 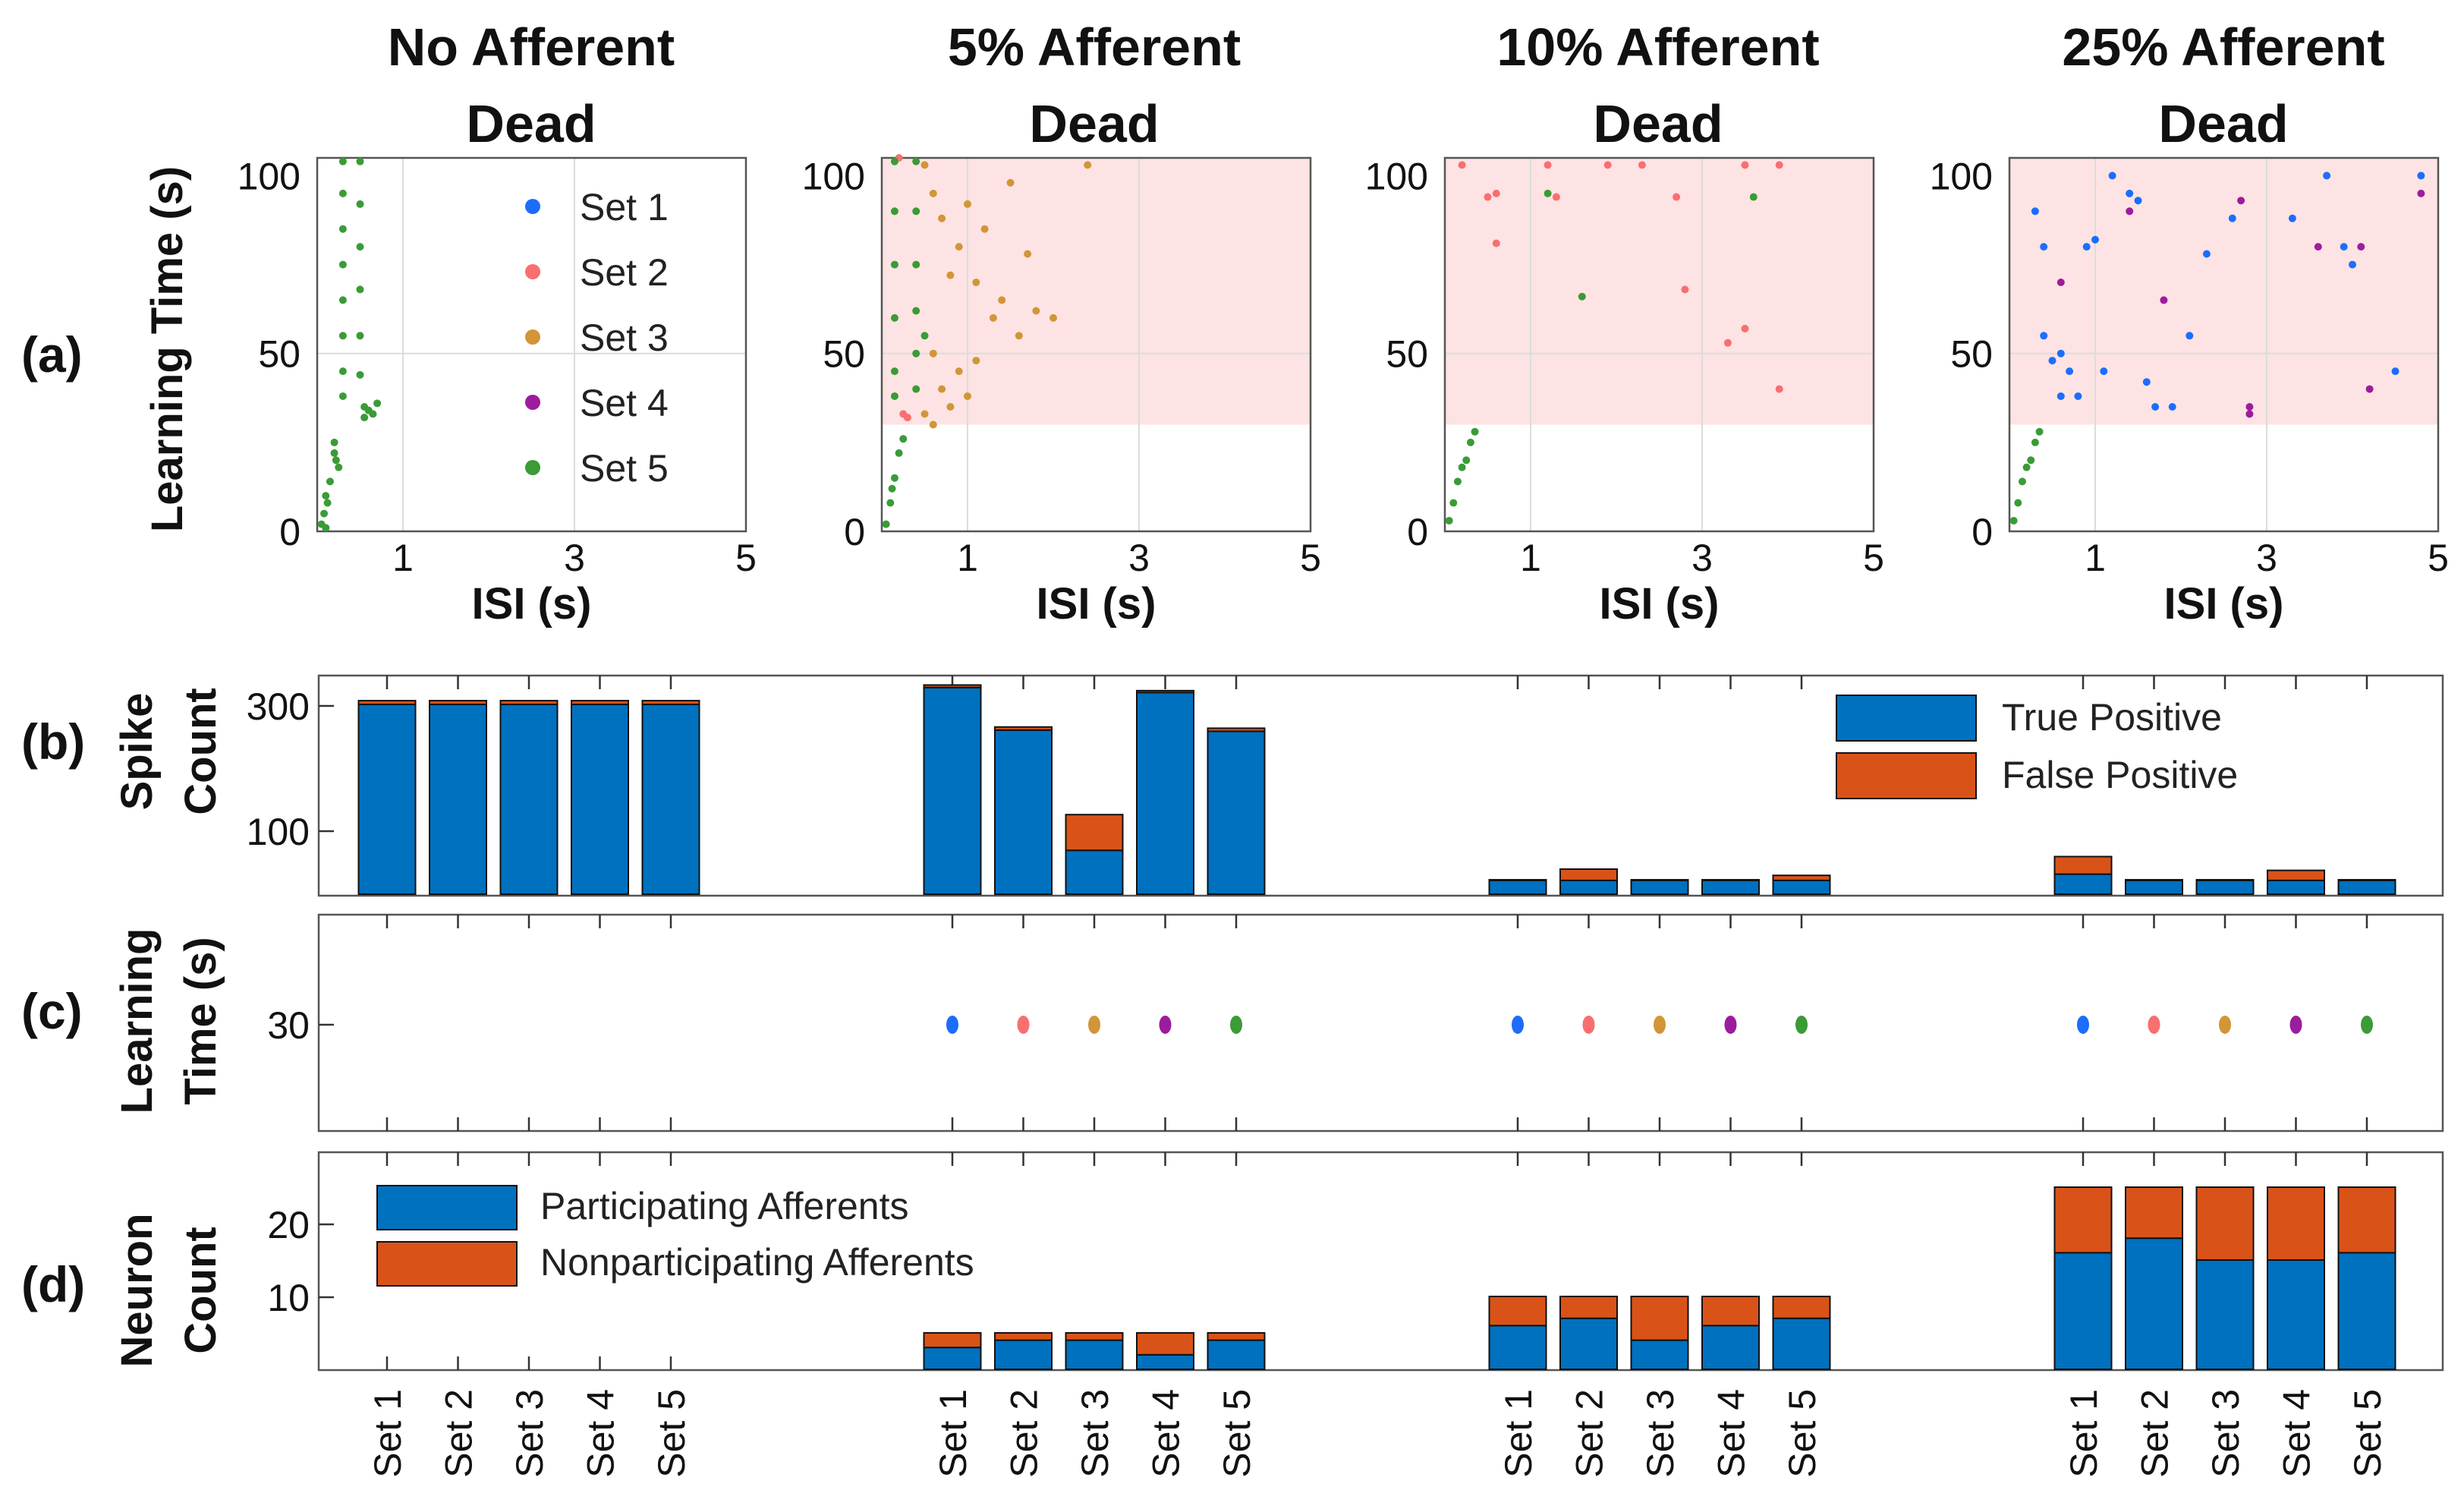 What do you see at coordinates (1658, 123) in the screenshot?
I see `subplot-title-line2: Dead` at bounding box center [1658, 123].